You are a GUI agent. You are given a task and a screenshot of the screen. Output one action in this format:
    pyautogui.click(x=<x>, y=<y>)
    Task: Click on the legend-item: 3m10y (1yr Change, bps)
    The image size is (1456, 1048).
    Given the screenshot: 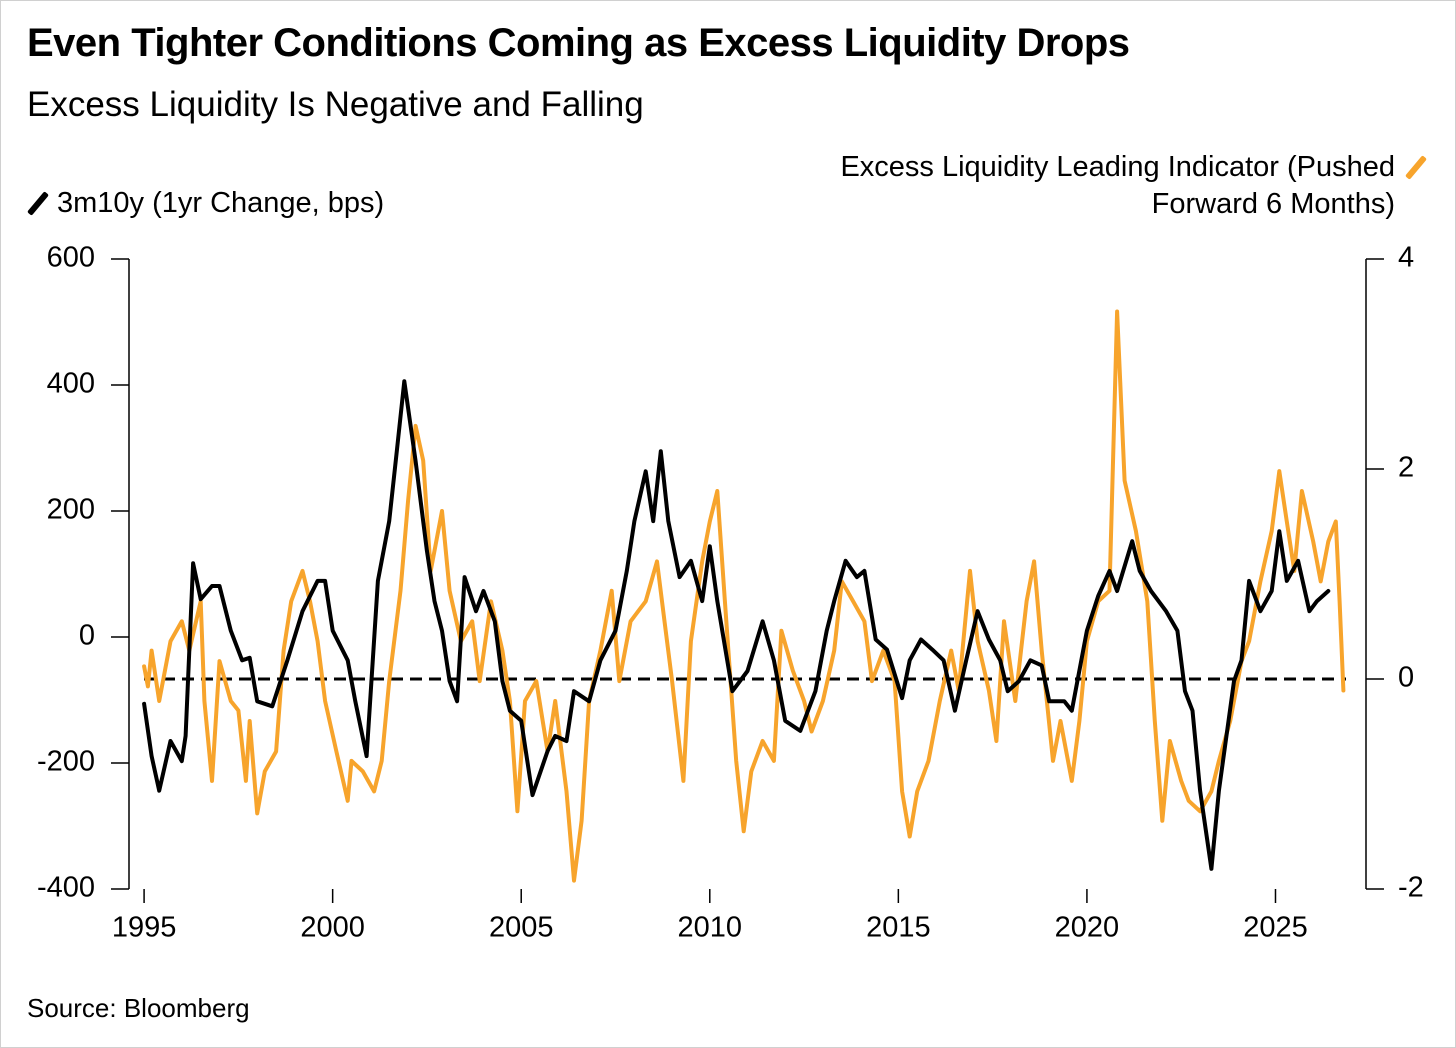 What is the action you would take?
    pyautogui.click(x=205, y=203)
    